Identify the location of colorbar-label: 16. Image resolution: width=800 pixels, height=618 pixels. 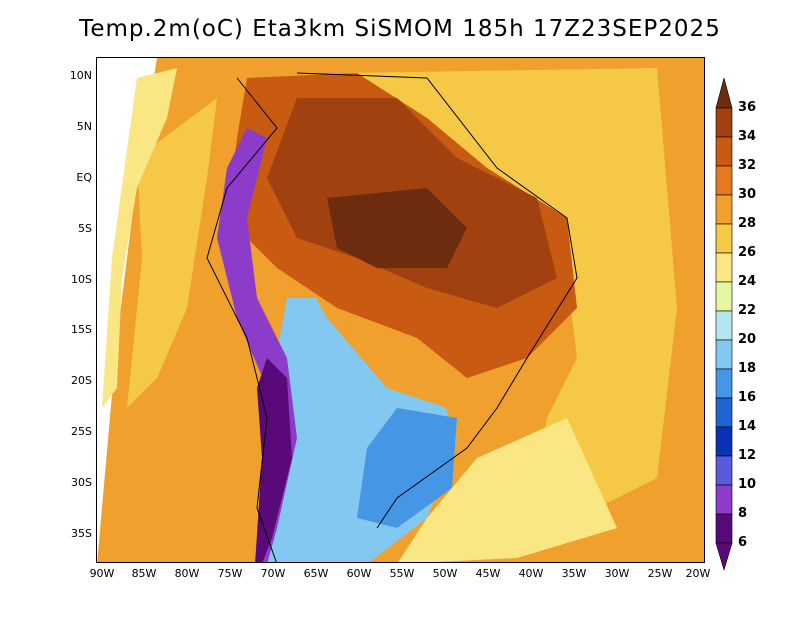
(747, 397).